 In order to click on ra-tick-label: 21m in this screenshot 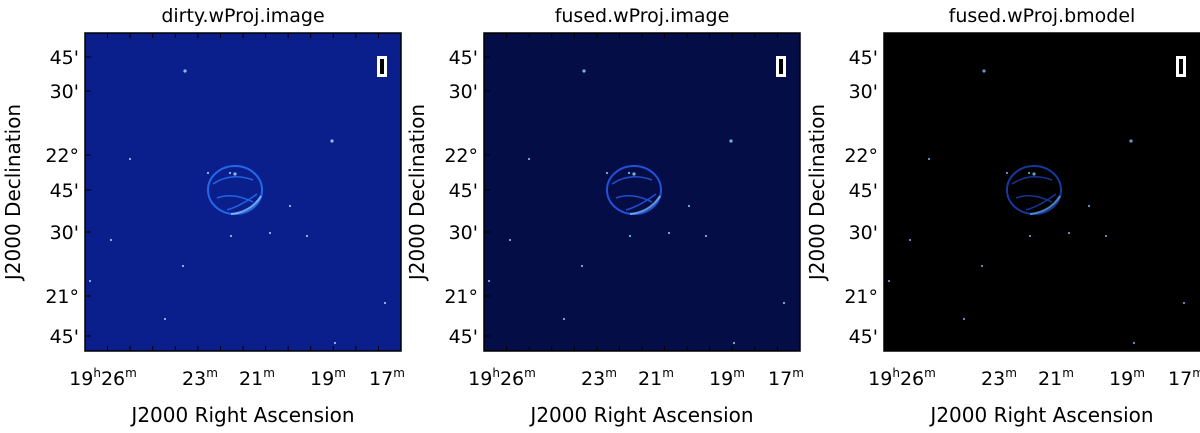, I will do `click(1056, 378)`.